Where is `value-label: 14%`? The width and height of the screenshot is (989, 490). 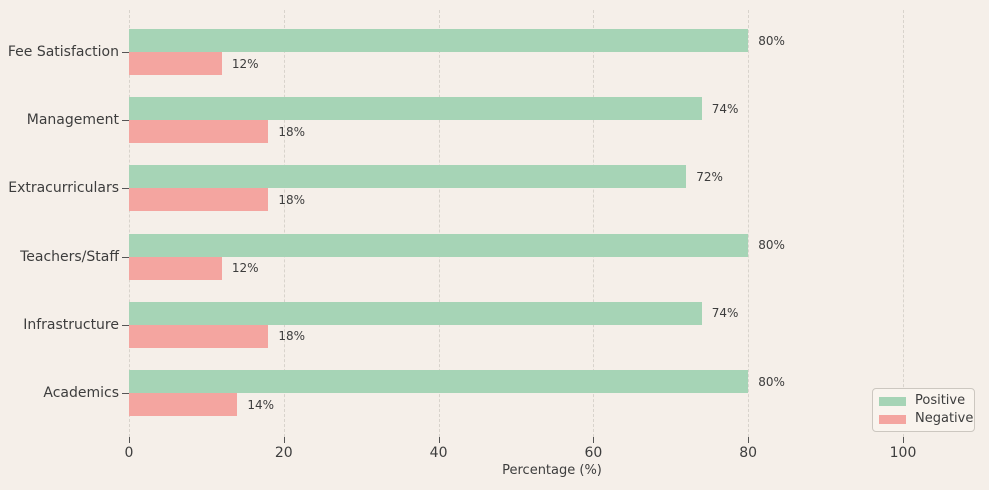
value-label: 14% is located at coordinates (261, 404).